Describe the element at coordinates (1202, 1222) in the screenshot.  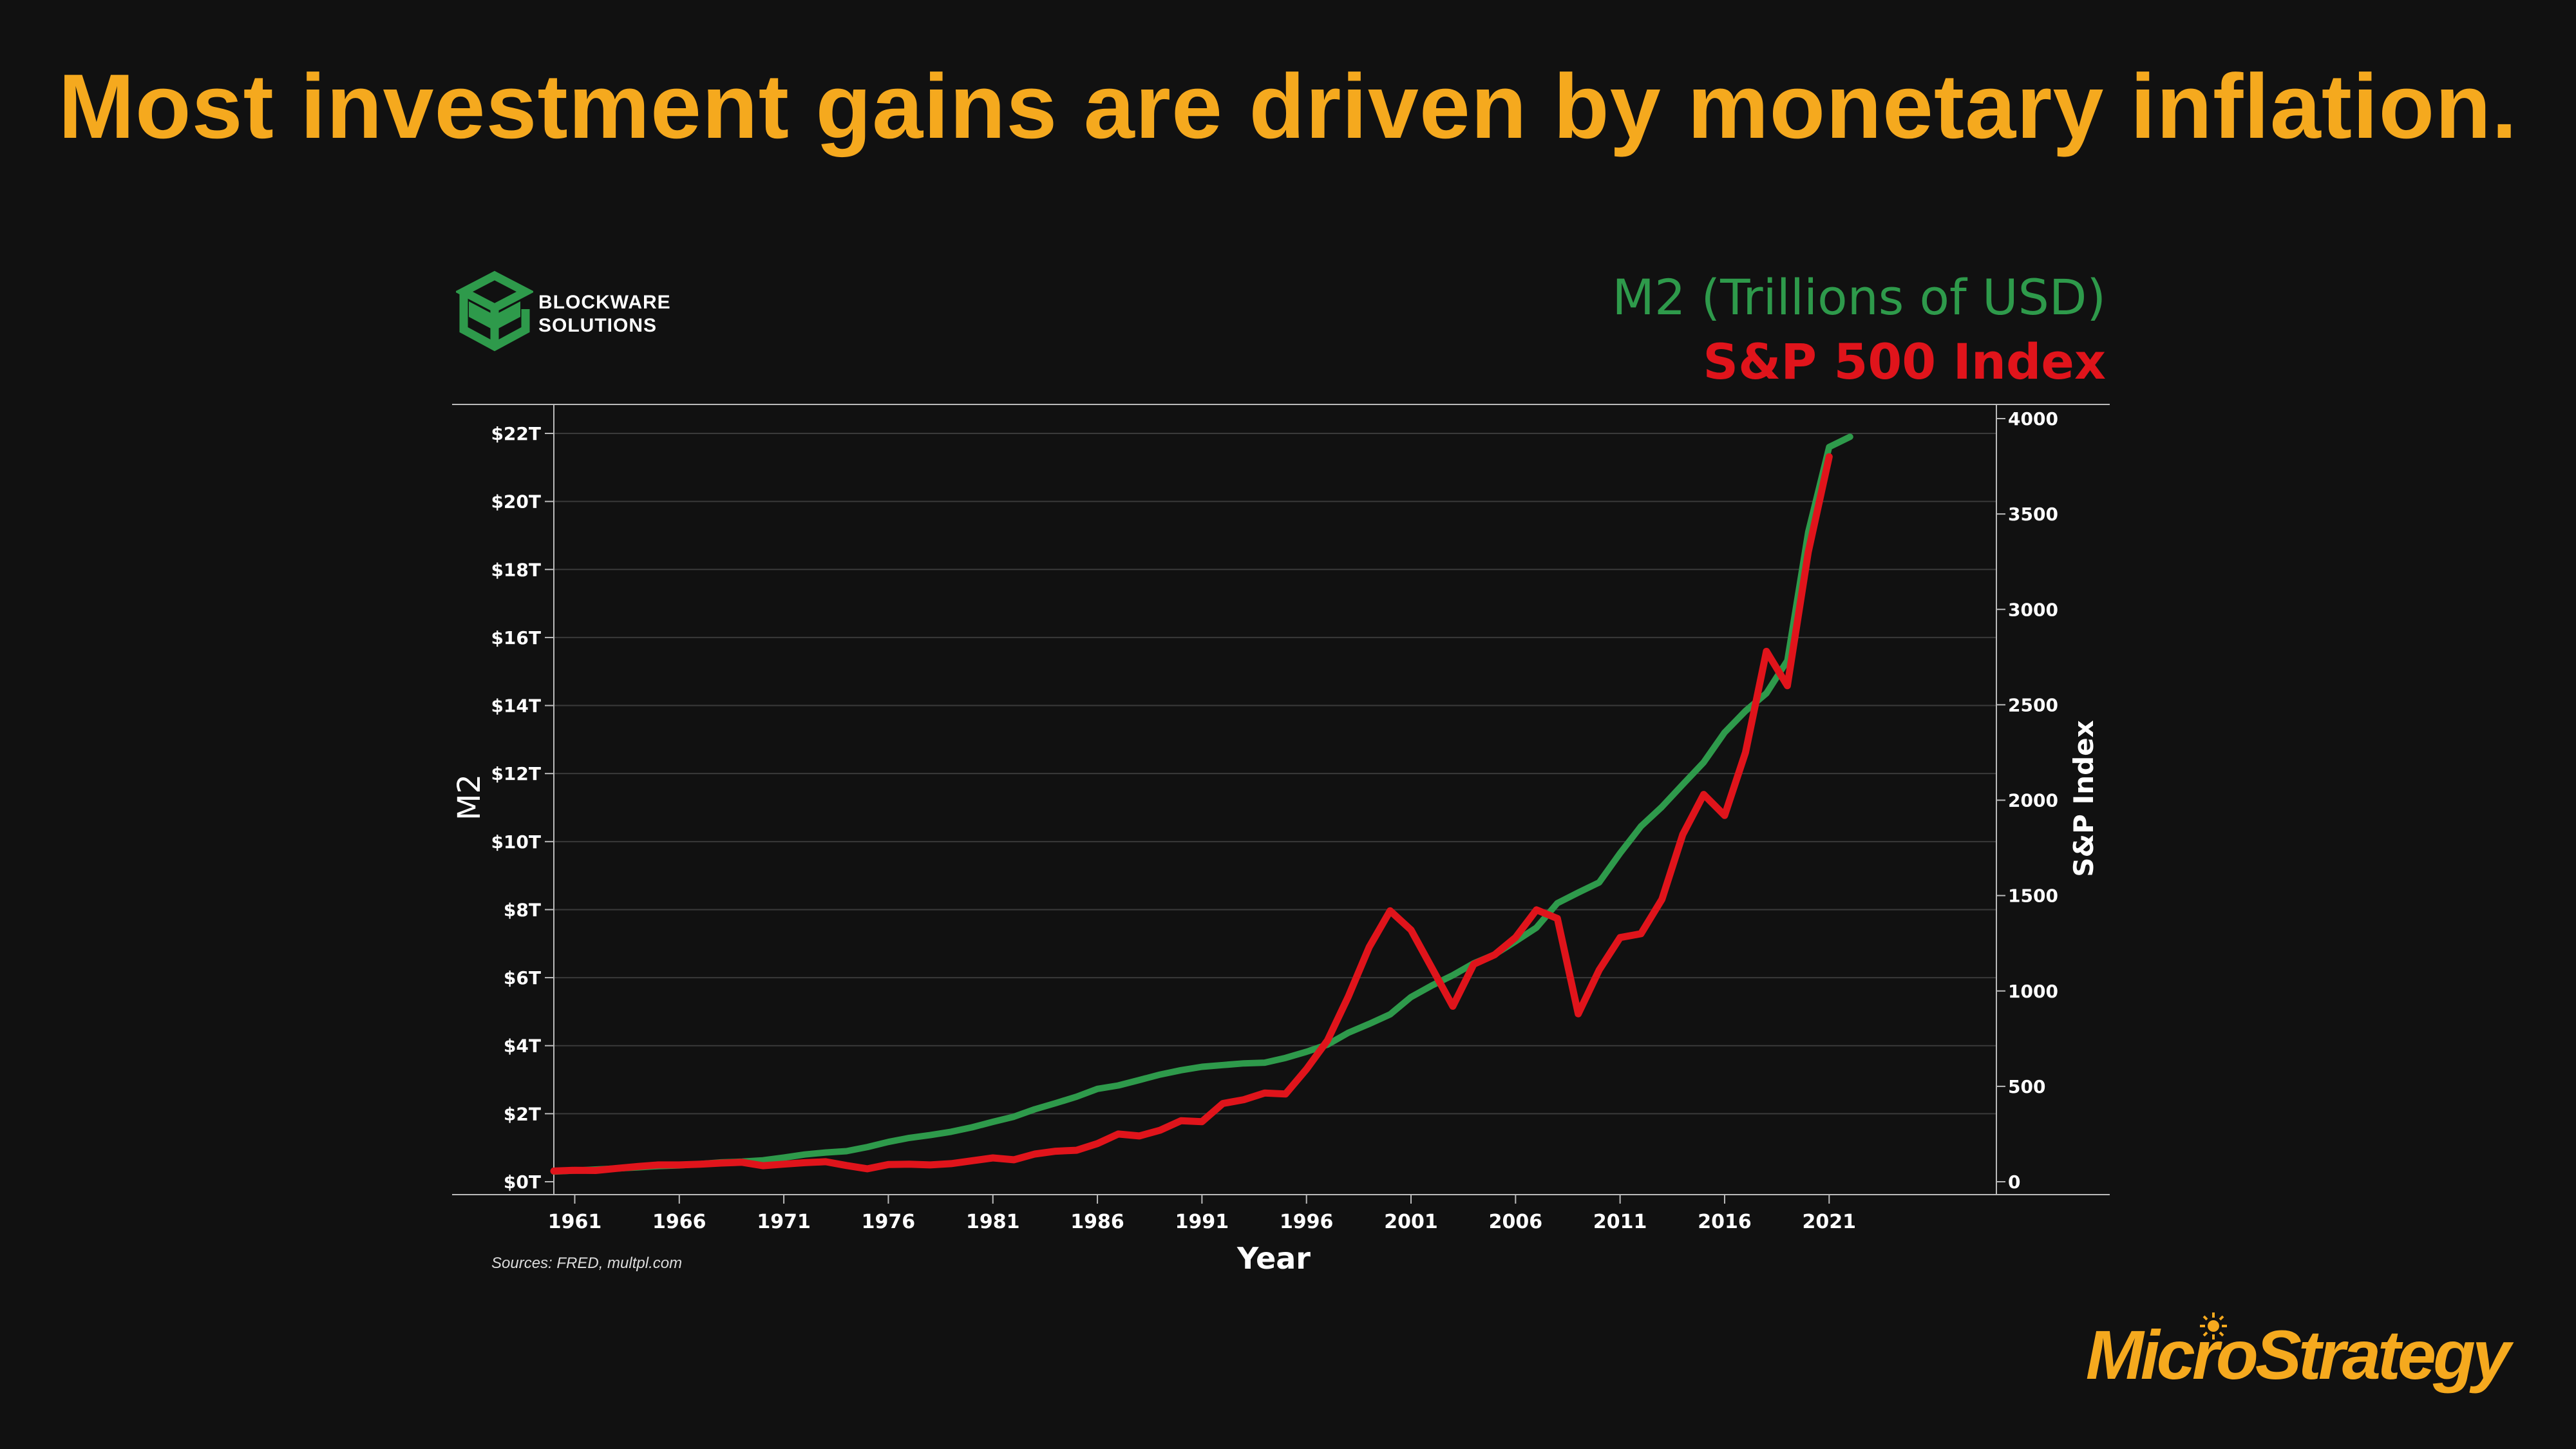
I see `x-tick-label: 1991` at that location.